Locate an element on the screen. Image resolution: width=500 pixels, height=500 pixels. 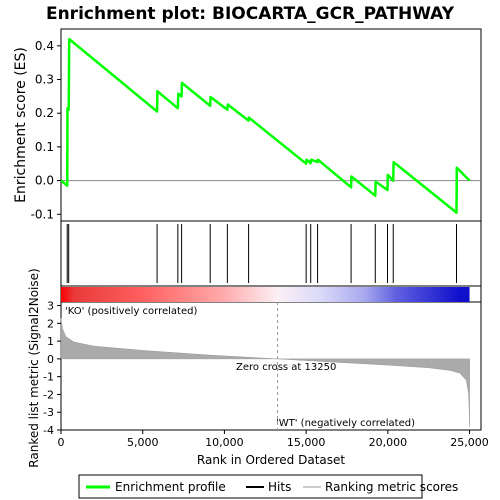
heatbar-layer is located at coordinates (265, 294).